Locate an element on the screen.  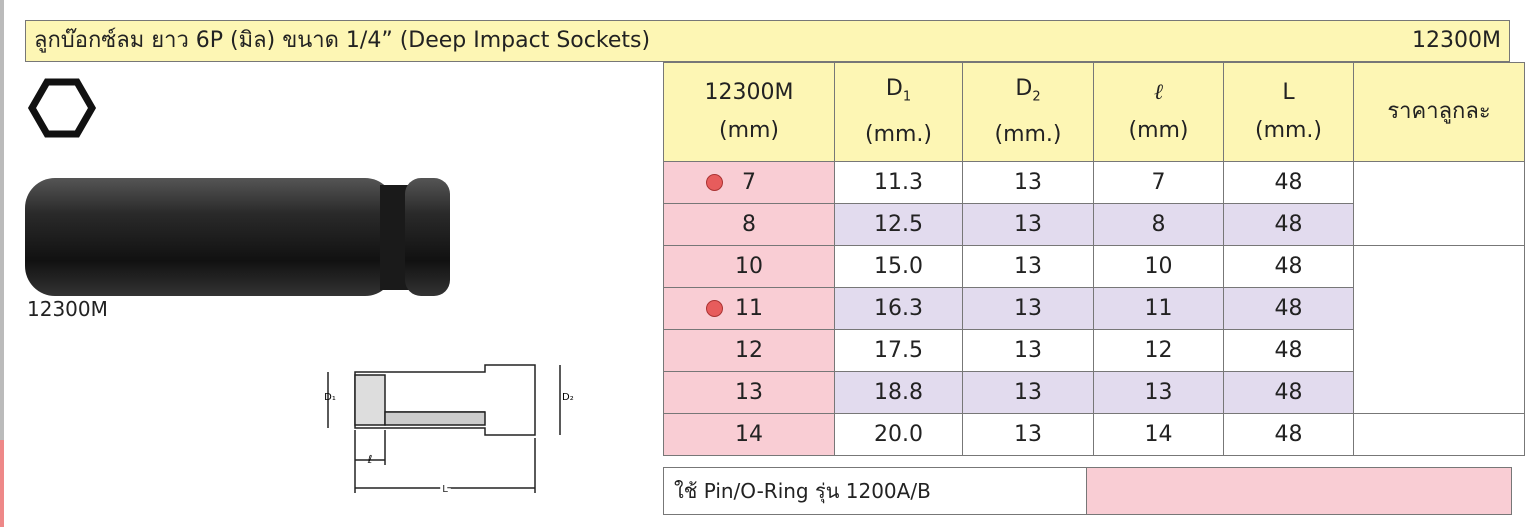
col-name: ราคาลูกละ is located at coordinates (1439, 111).